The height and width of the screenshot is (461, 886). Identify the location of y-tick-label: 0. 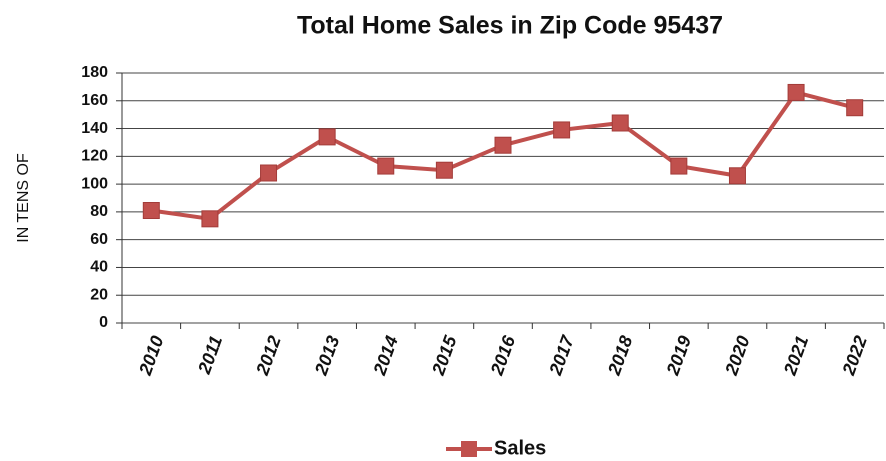
(103, 322).